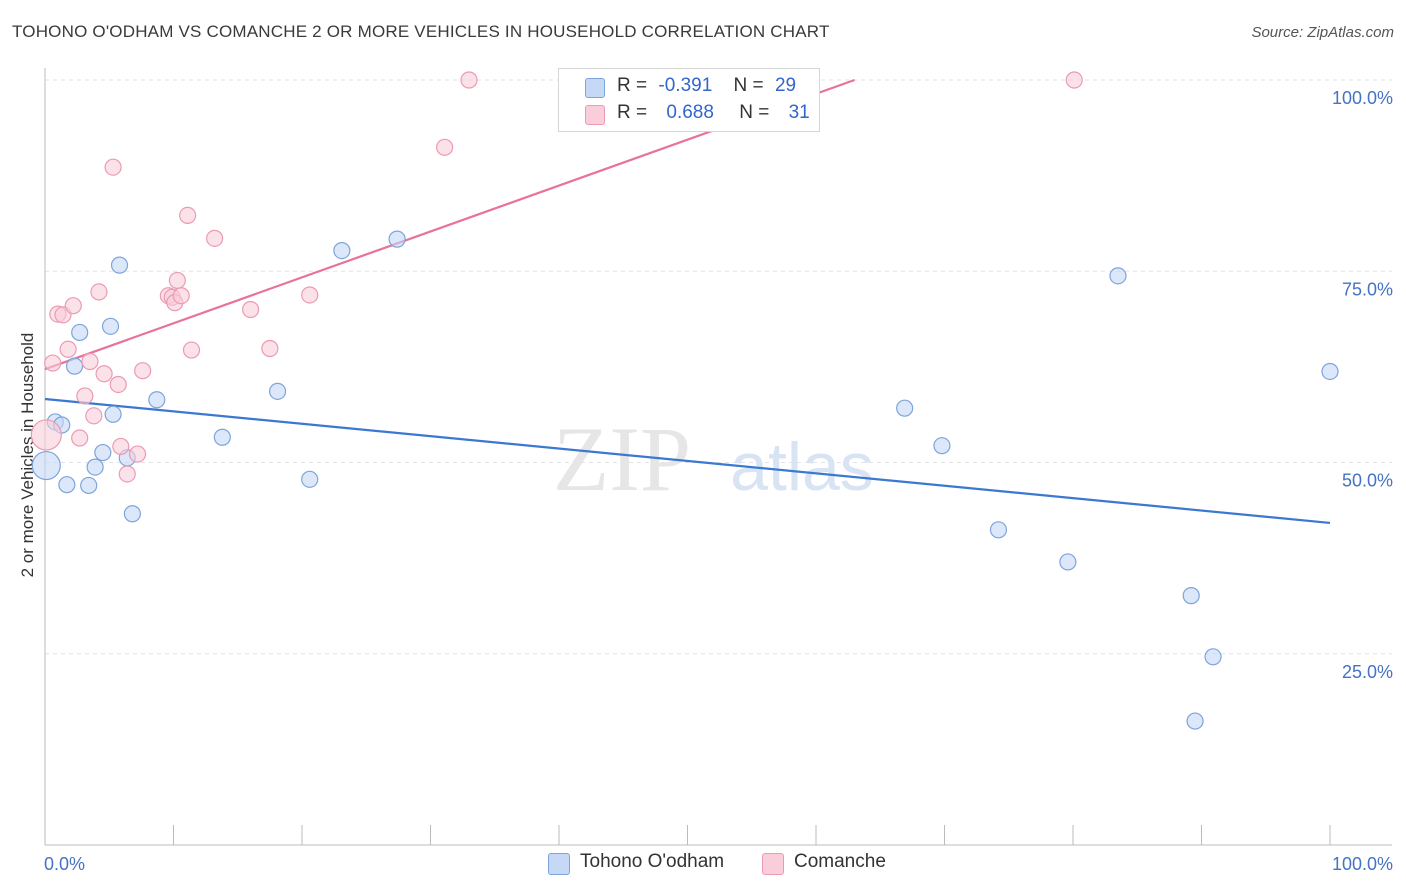  Describe the element at coordinates (1362, 98) in the screenshot. I see `y-tick-label: 100.0%` at that location.